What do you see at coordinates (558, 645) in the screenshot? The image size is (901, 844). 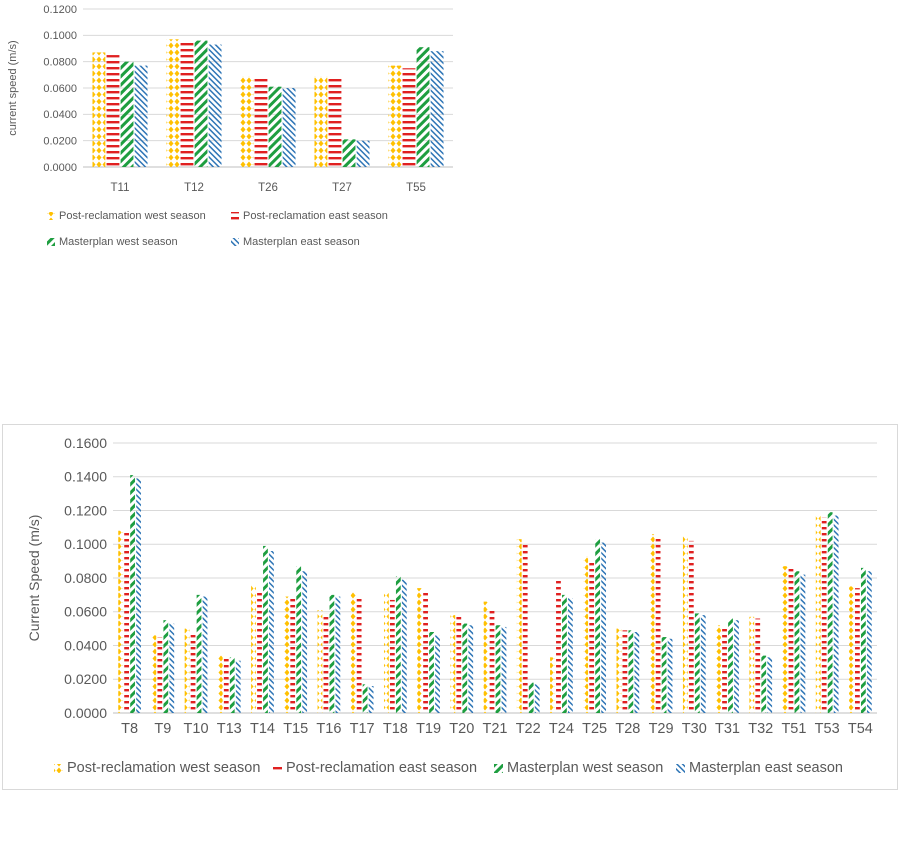 I see `bar-post-reclamation-east-season-t24: Post-reclamation east season T24: 0.08` at bounding box center [558, 645].